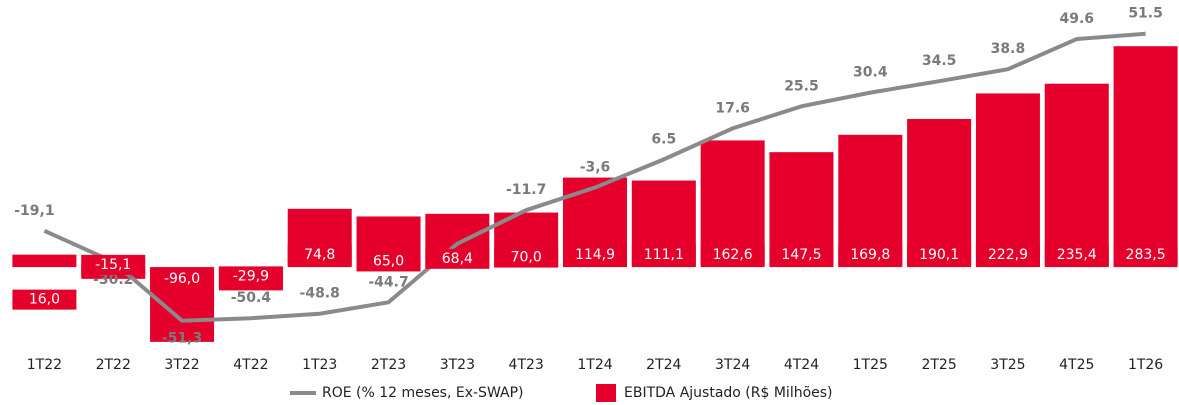 This screenshot has height=405, width=1179. What do you see at coordinates (1145, 365) in the screenshot?
I see `x-tick-label: 1T26` at bounding box center [1145, 365].